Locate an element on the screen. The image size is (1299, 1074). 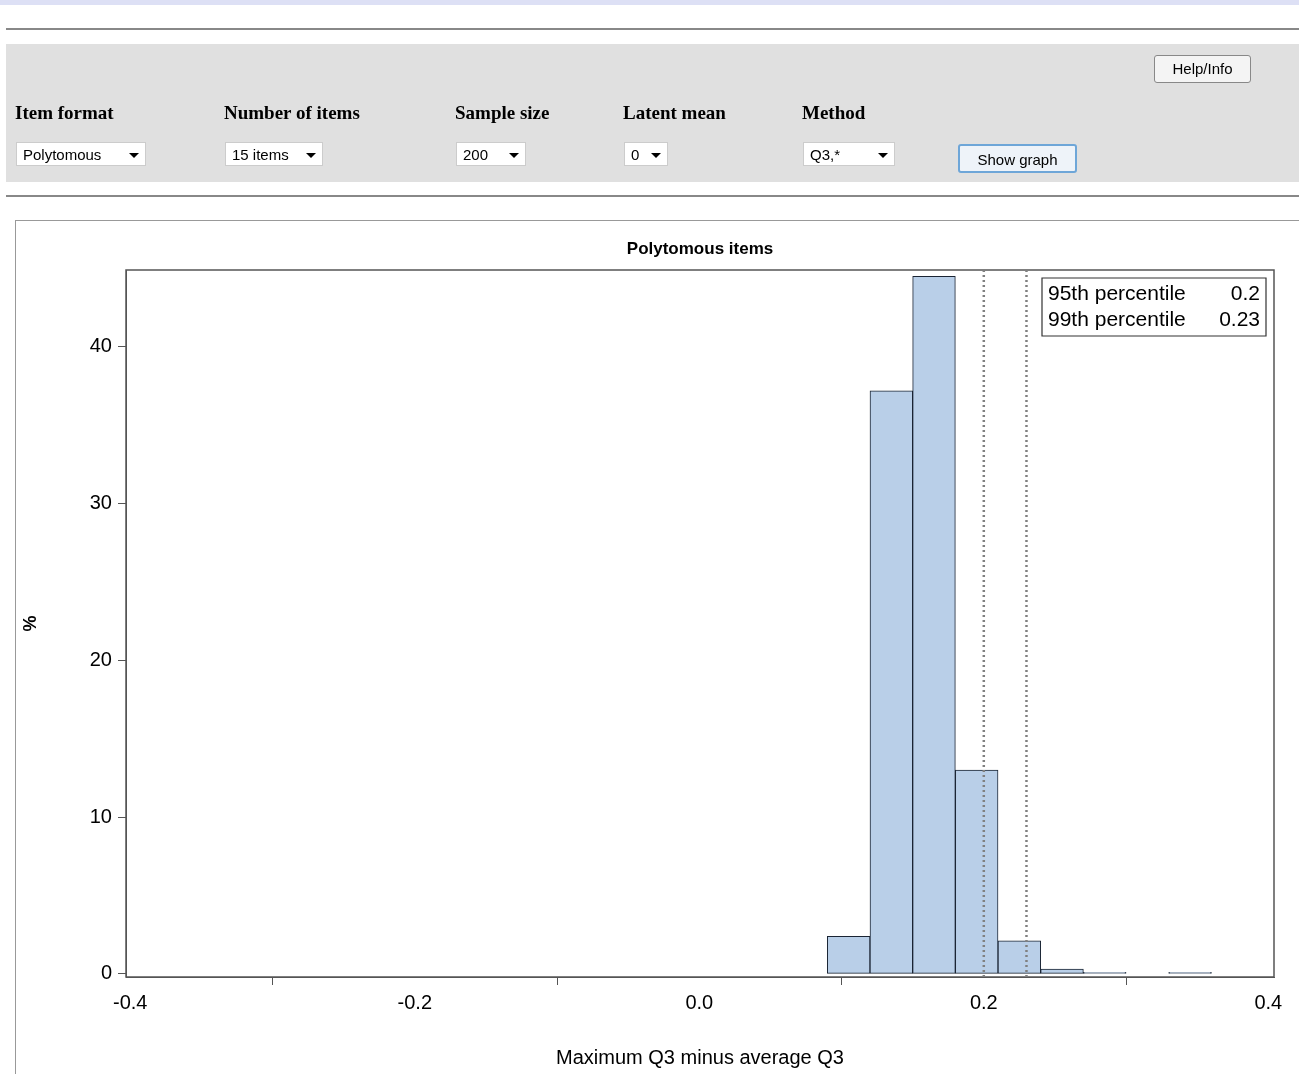
annotation: 0.23 is located at coordinates (1239, 318).